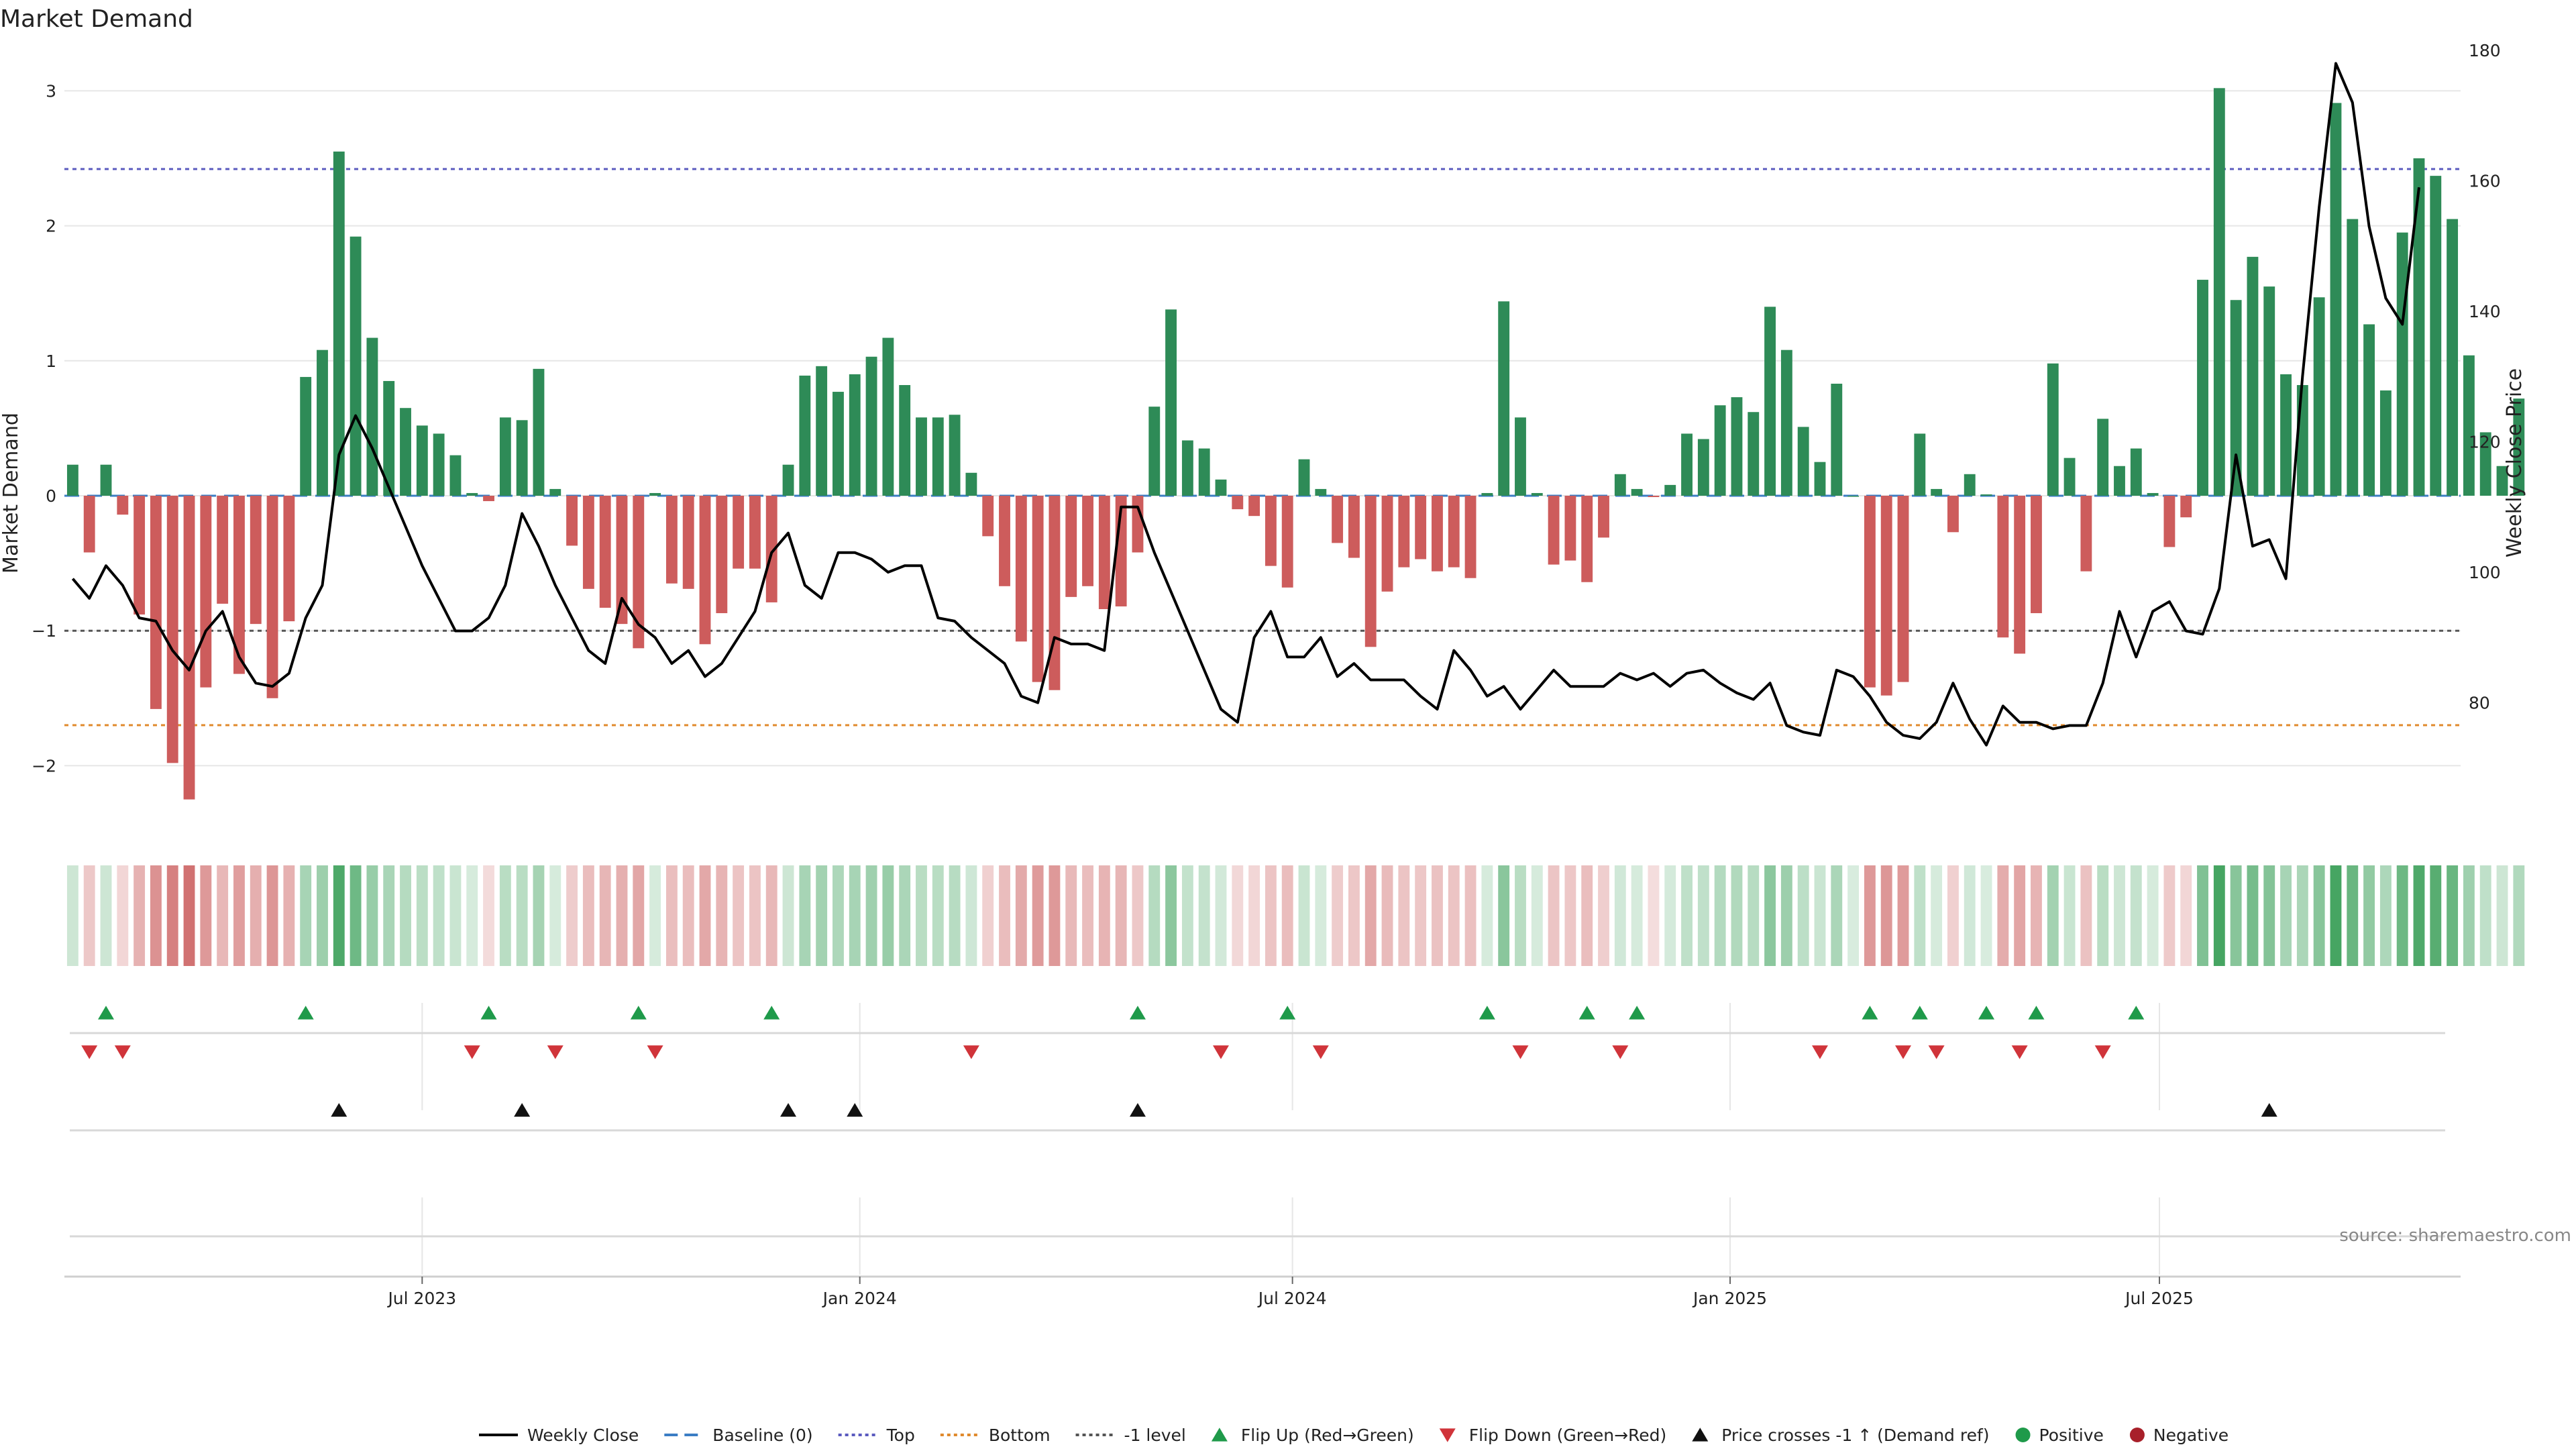 This screenshot has width=2576, height=1449. What do you see at coordinates (1568, 1435) in the screenshot?
I see `legend-label: Flip Down (Green→Red)` at bounding box center [1568, 1435].